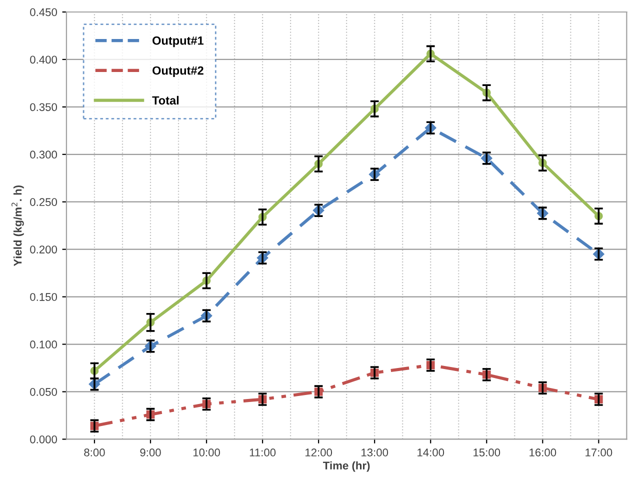  Describe the element at coordinates (44, 439) in the screenshot. I see `y-tick-label: 0.000` at that location.